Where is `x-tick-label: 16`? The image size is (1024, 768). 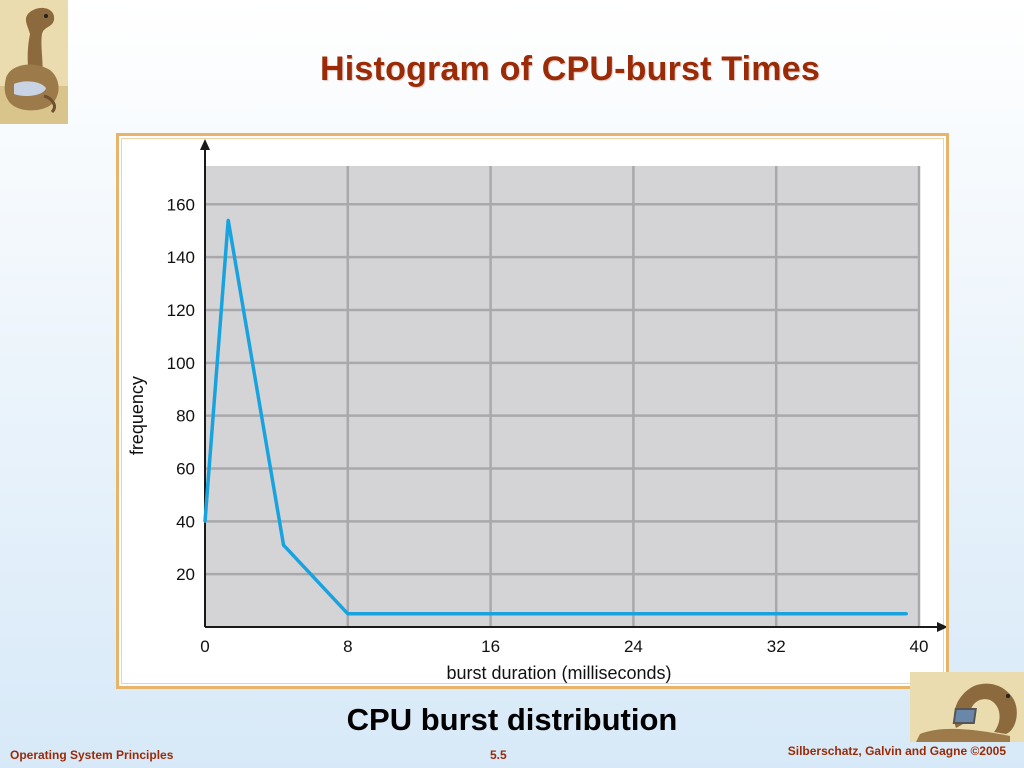
x-tick-label: 16 is located at coordinates (490, 646).